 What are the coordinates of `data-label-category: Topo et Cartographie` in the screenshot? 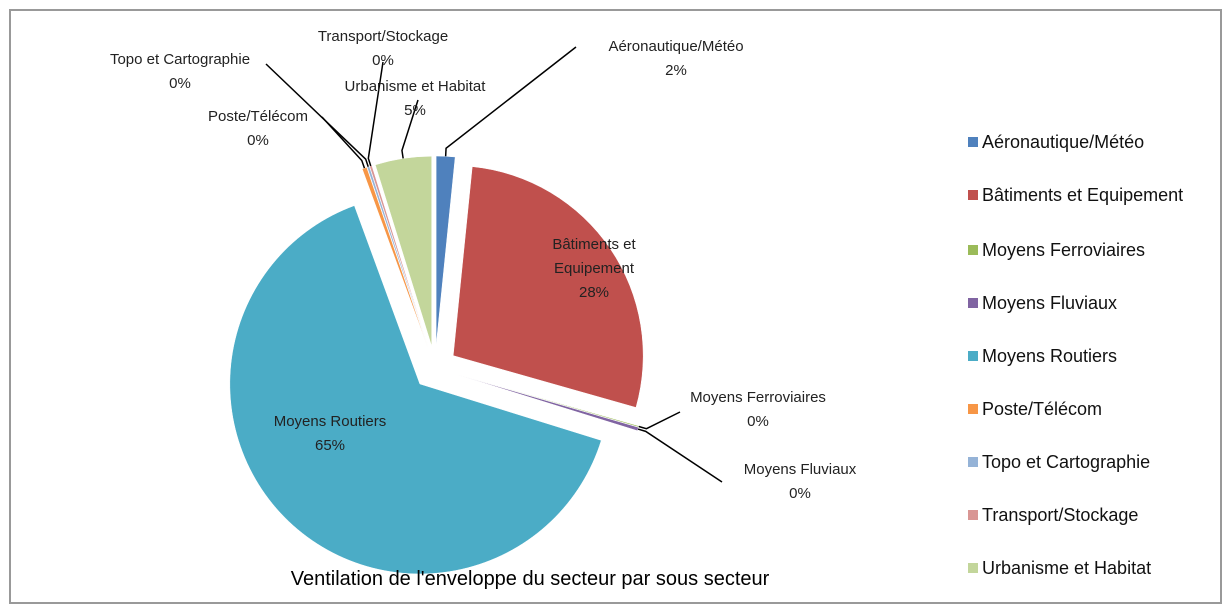 It's located at (180, 59).